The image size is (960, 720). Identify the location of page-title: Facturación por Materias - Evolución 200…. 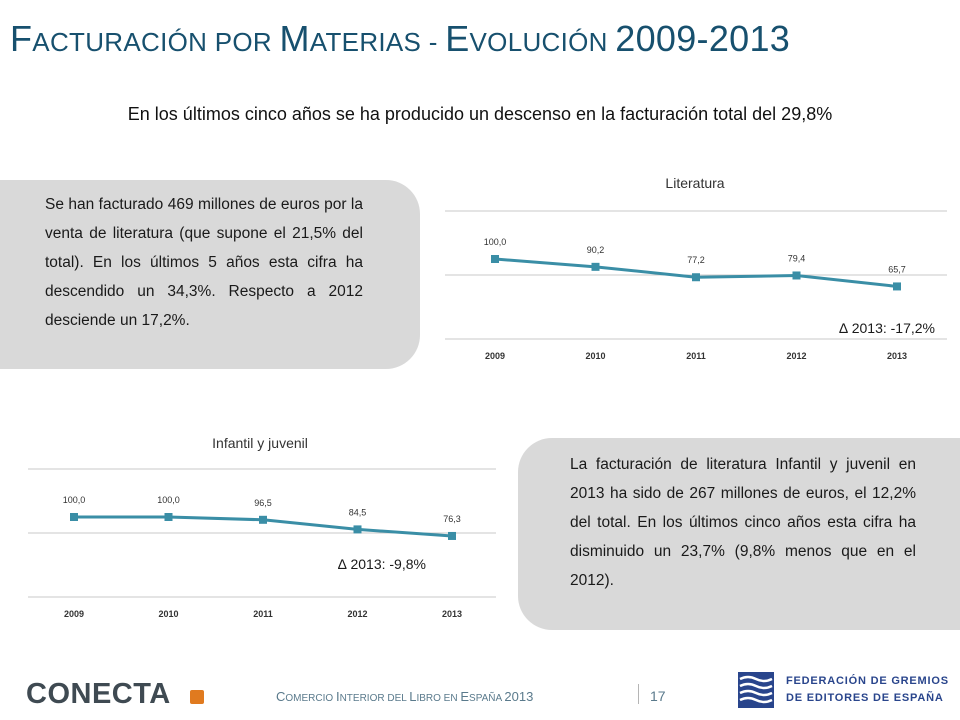
(400, 38).